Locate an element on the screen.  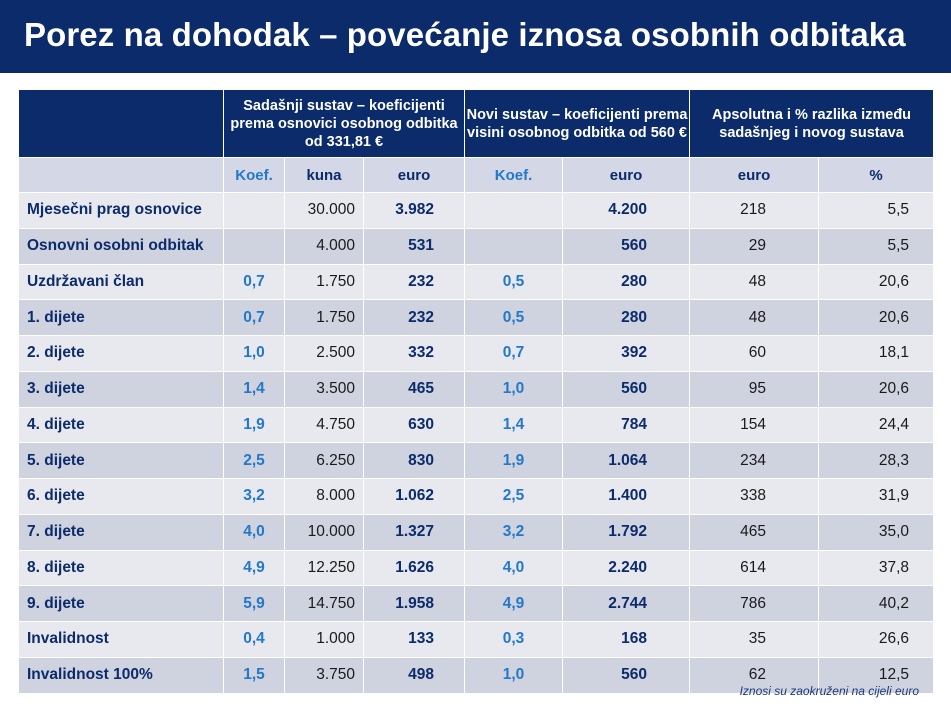
cell-koef-current: 2,5 is located at coordinates (254, 460).